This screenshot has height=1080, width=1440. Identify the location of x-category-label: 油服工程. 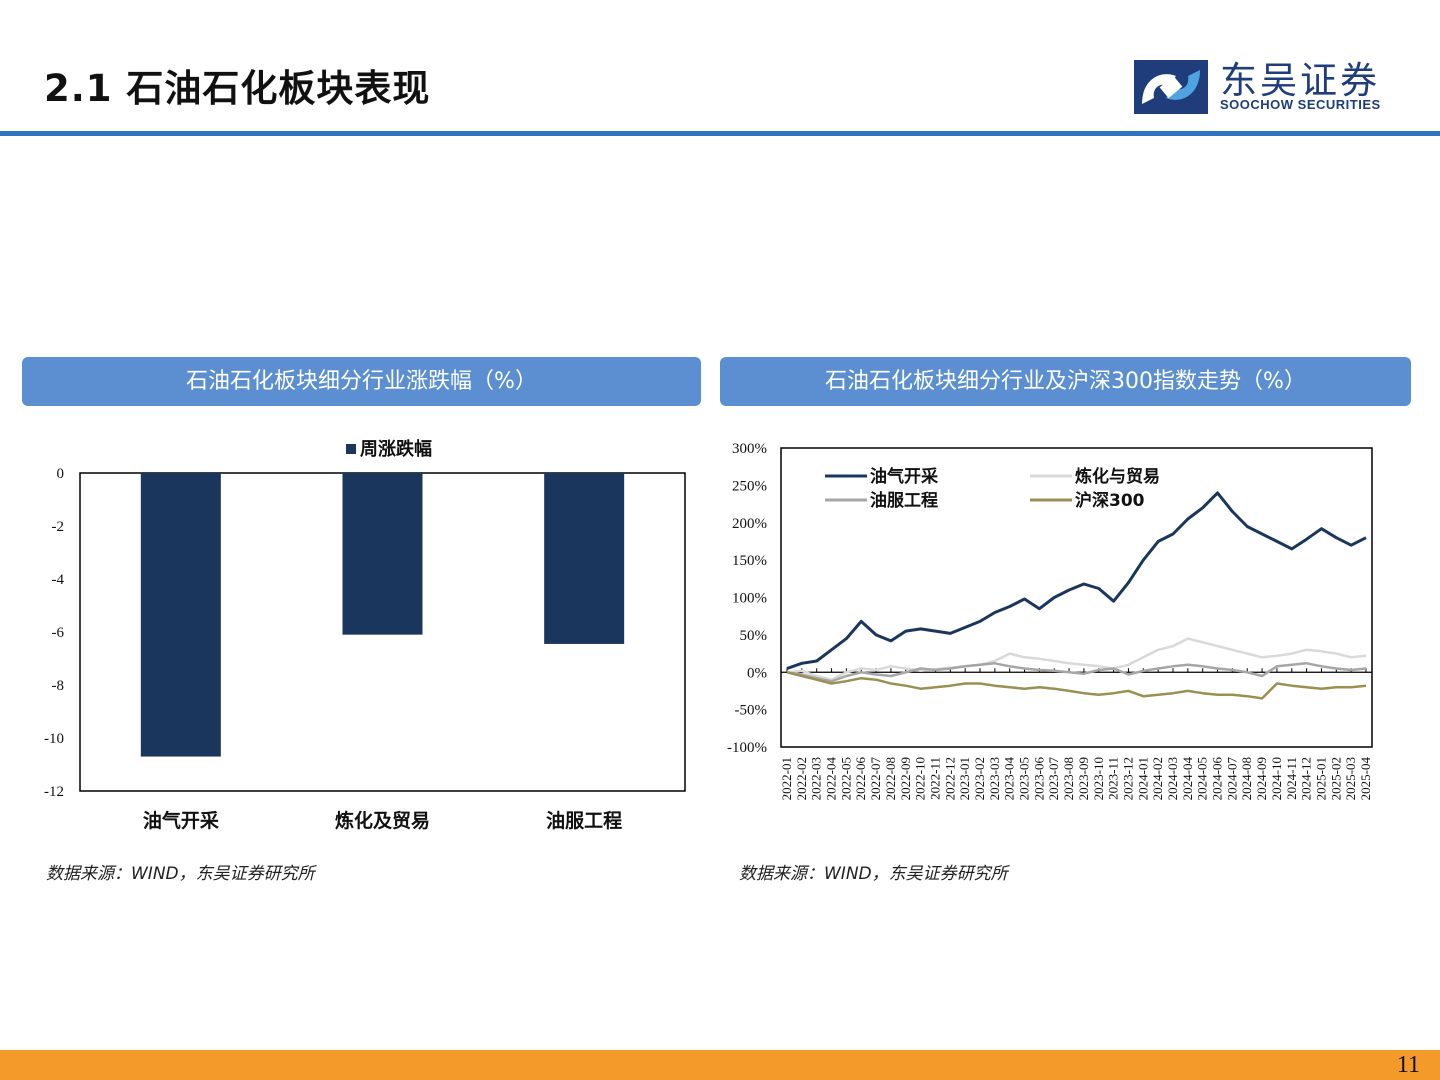
(584, 821).